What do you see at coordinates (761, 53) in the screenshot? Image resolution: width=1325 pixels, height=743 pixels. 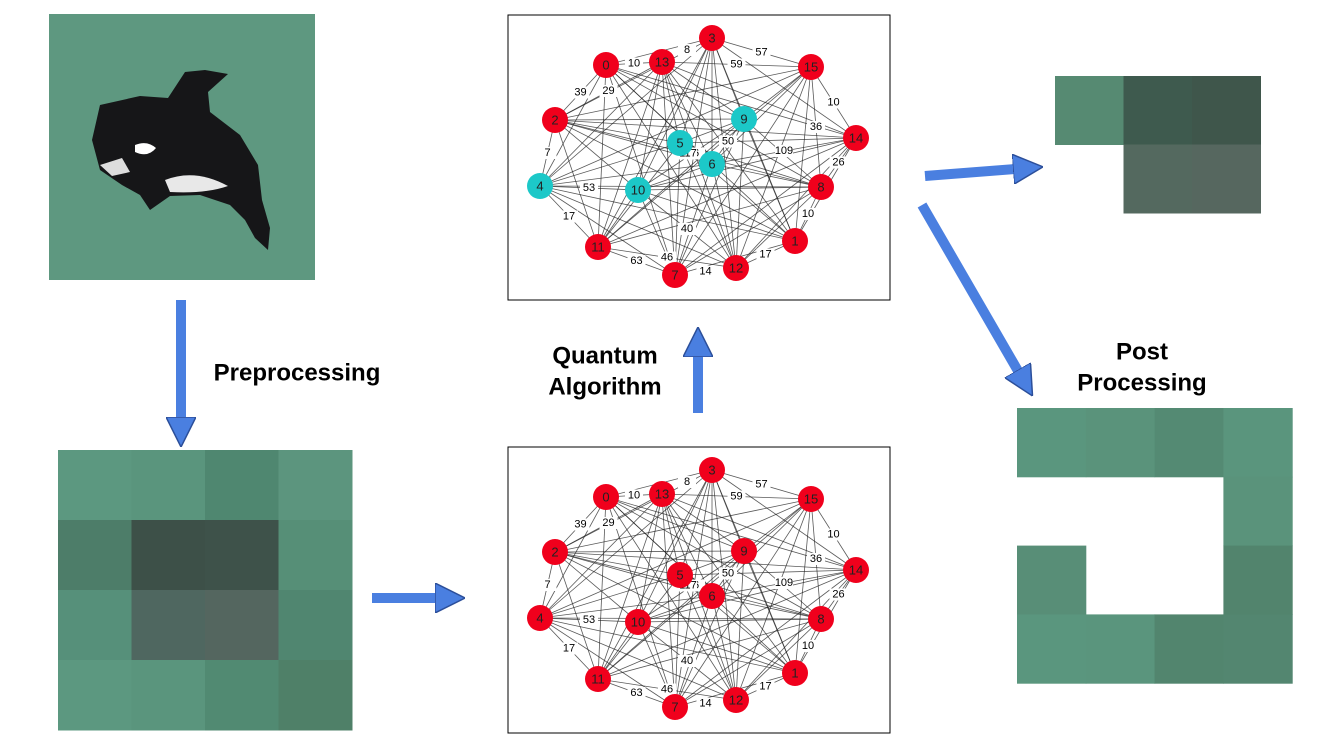 I see `edge-weight: 57` at bounding box center [761, 53].